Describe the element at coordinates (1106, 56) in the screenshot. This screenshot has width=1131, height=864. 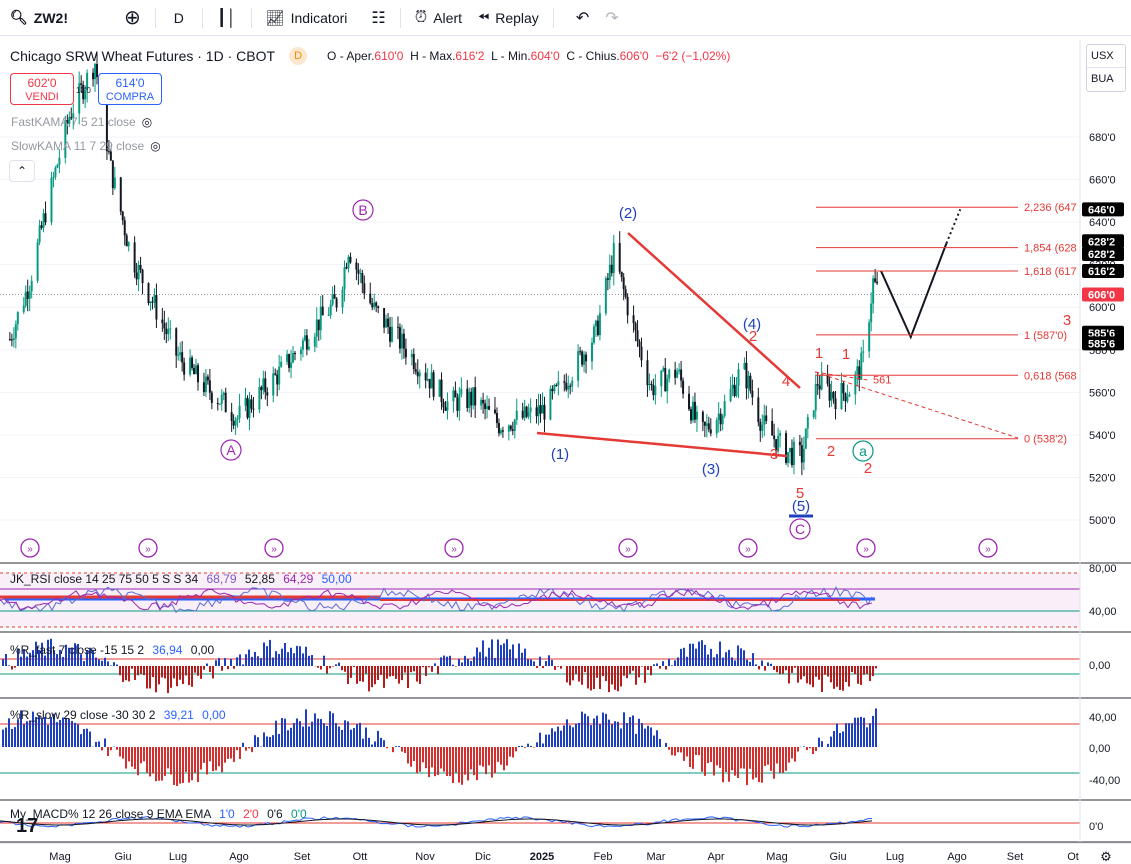
I see `currency-label: USX` at that location.